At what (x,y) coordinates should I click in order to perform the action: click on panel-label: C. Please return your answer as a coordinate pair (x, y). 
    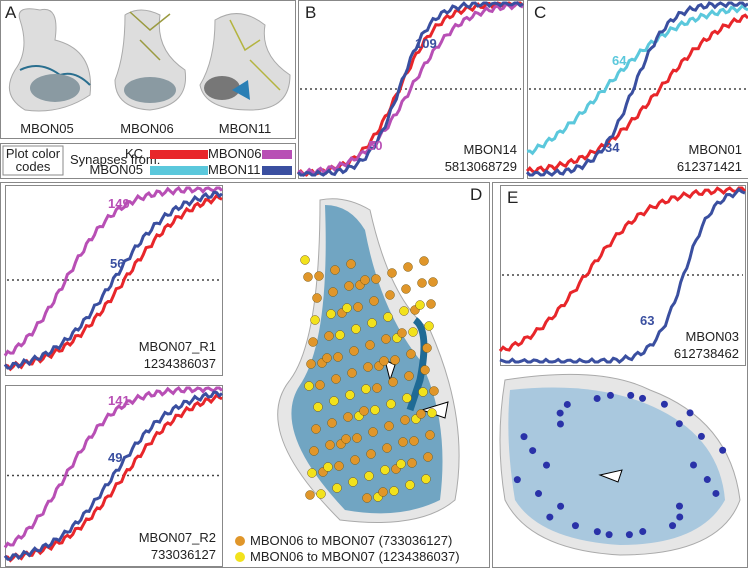
    Looking at the image, I should click on (540, 12).